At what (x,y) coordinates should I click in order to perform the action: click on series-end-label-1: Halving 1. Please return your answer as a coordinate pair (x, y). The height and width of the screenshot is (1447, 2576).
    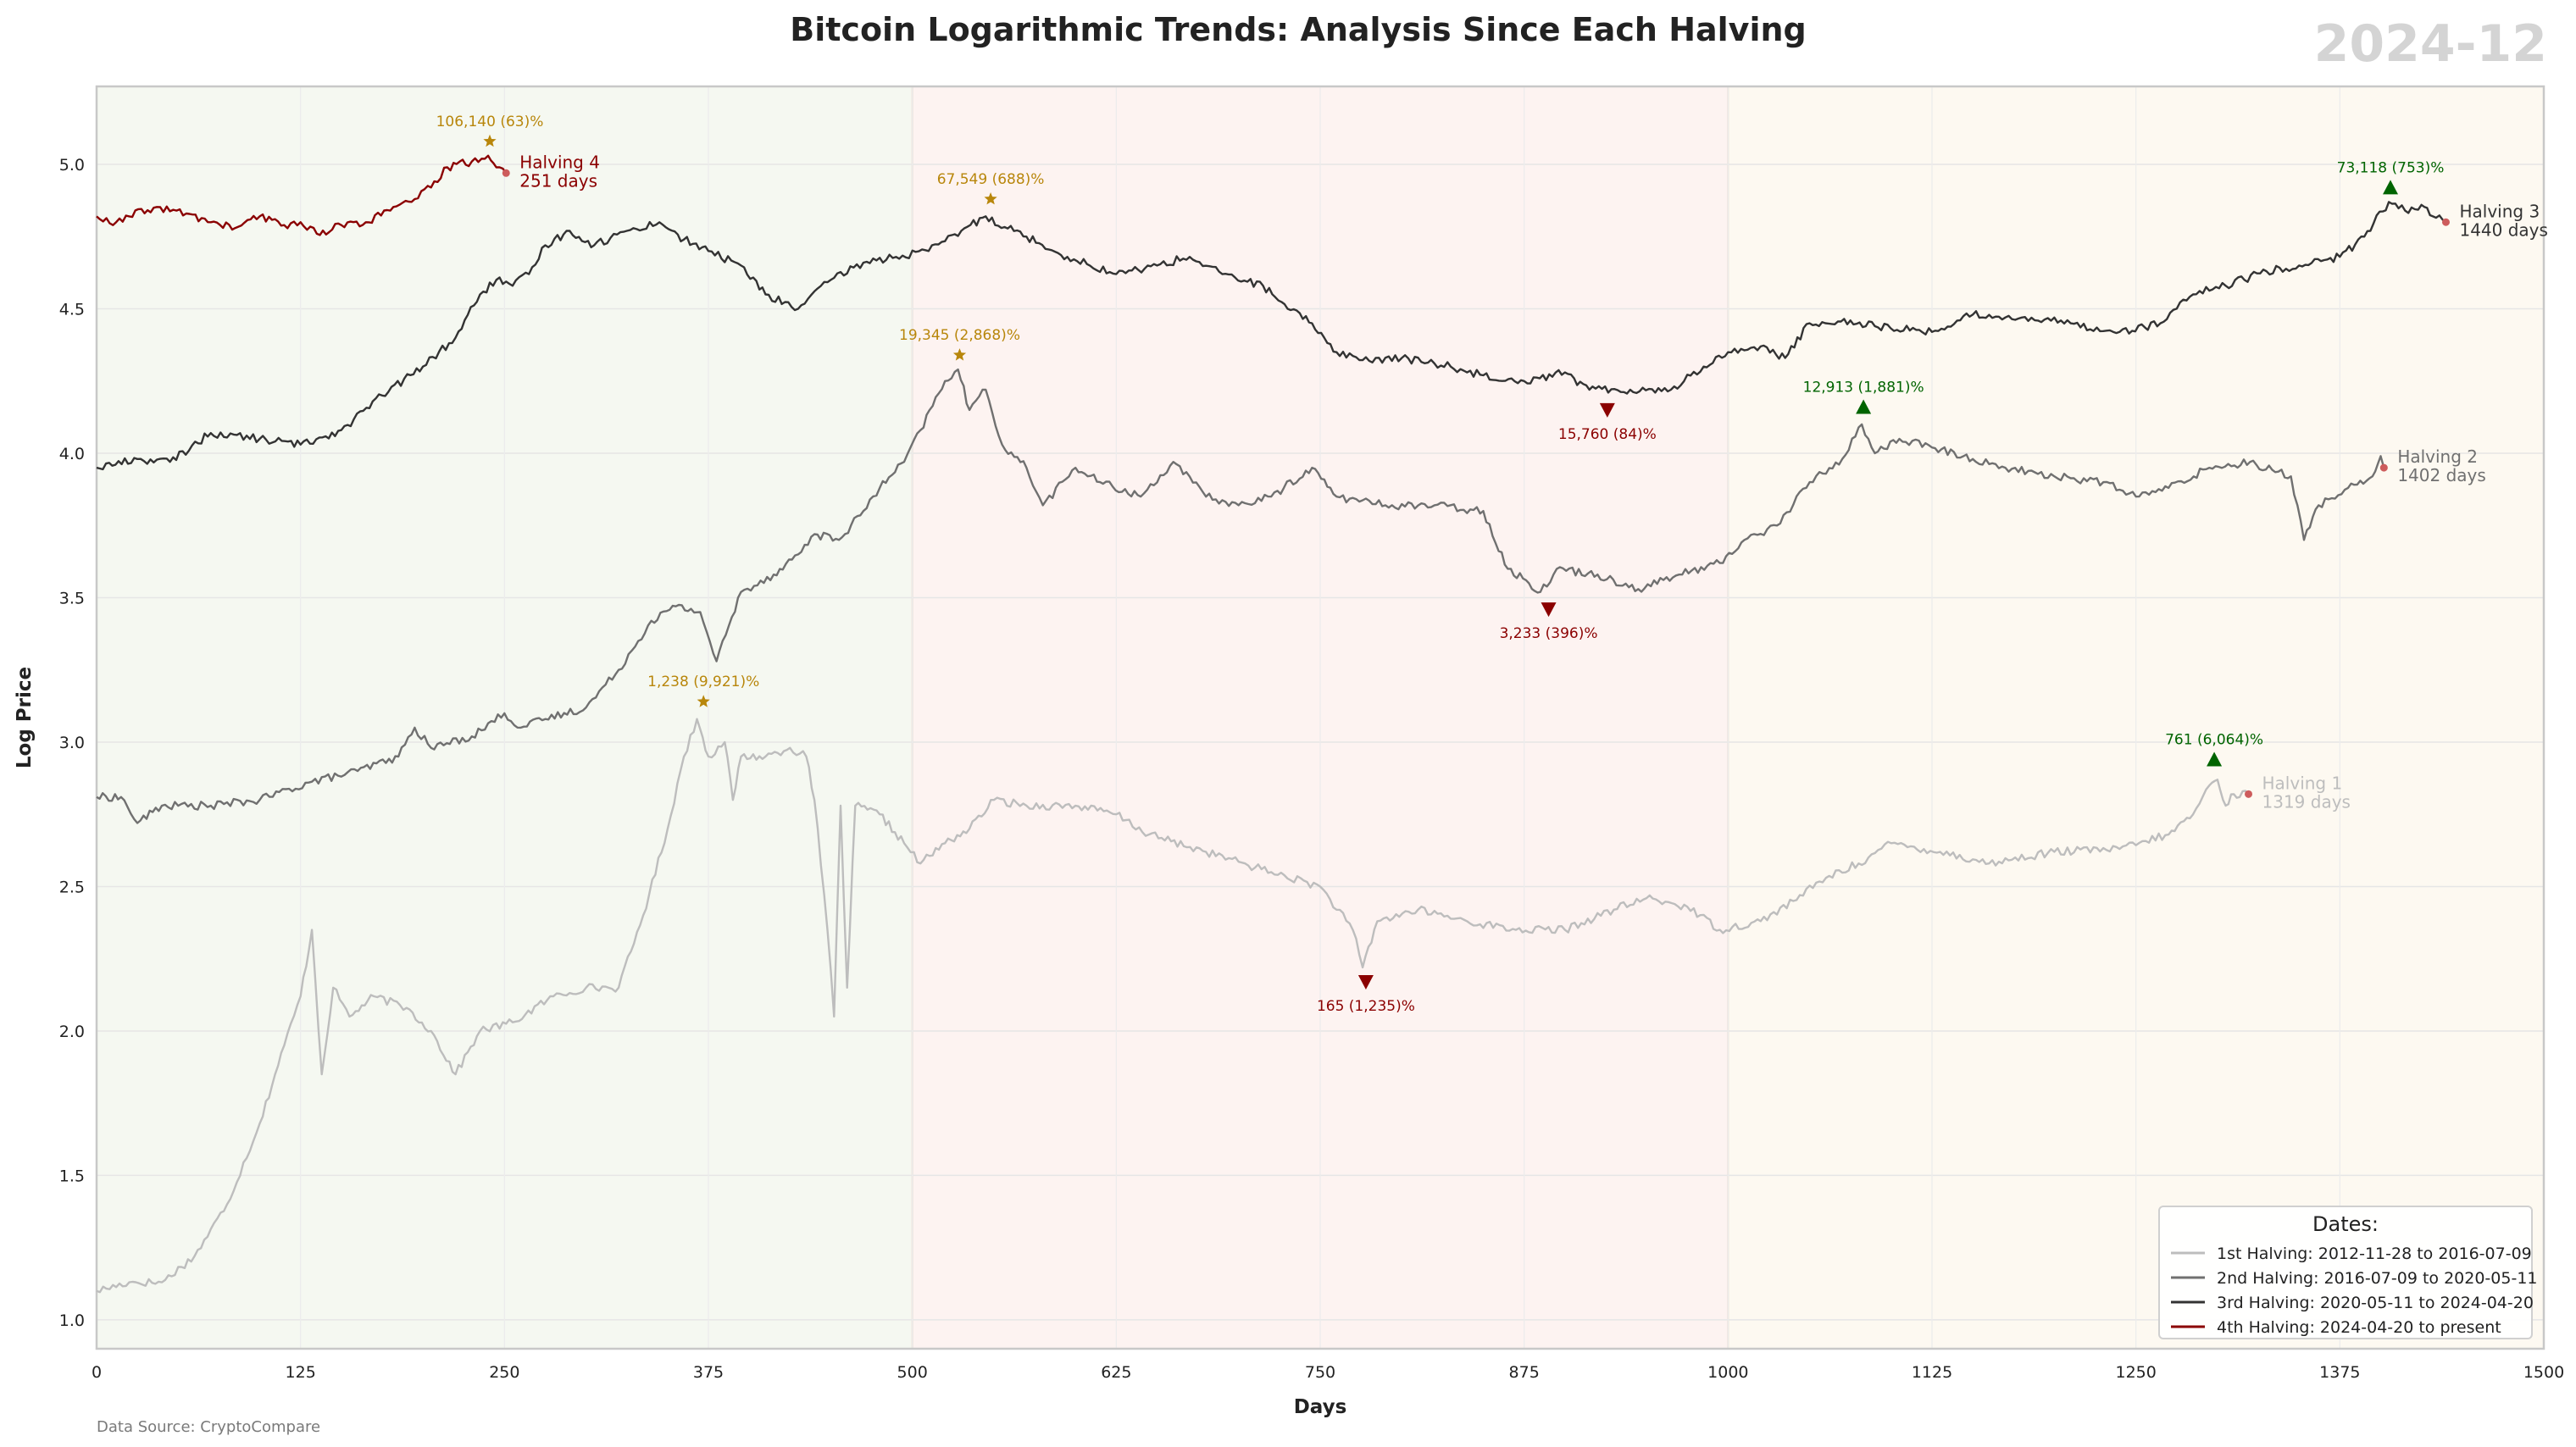
    Looking at the image, I should click on (2302, 783).